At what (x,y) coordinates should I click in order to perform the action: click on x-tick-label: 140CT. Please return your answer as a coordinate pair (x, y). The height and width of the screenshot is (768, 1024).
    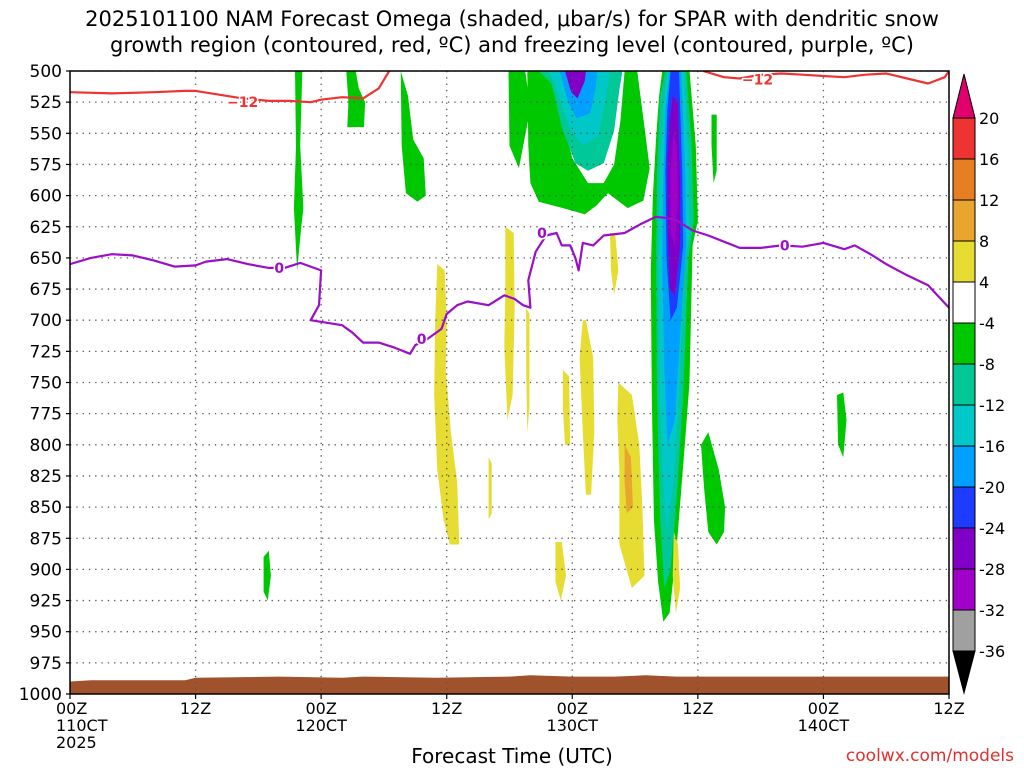
    Looking at the image, I should click on (824, 725).